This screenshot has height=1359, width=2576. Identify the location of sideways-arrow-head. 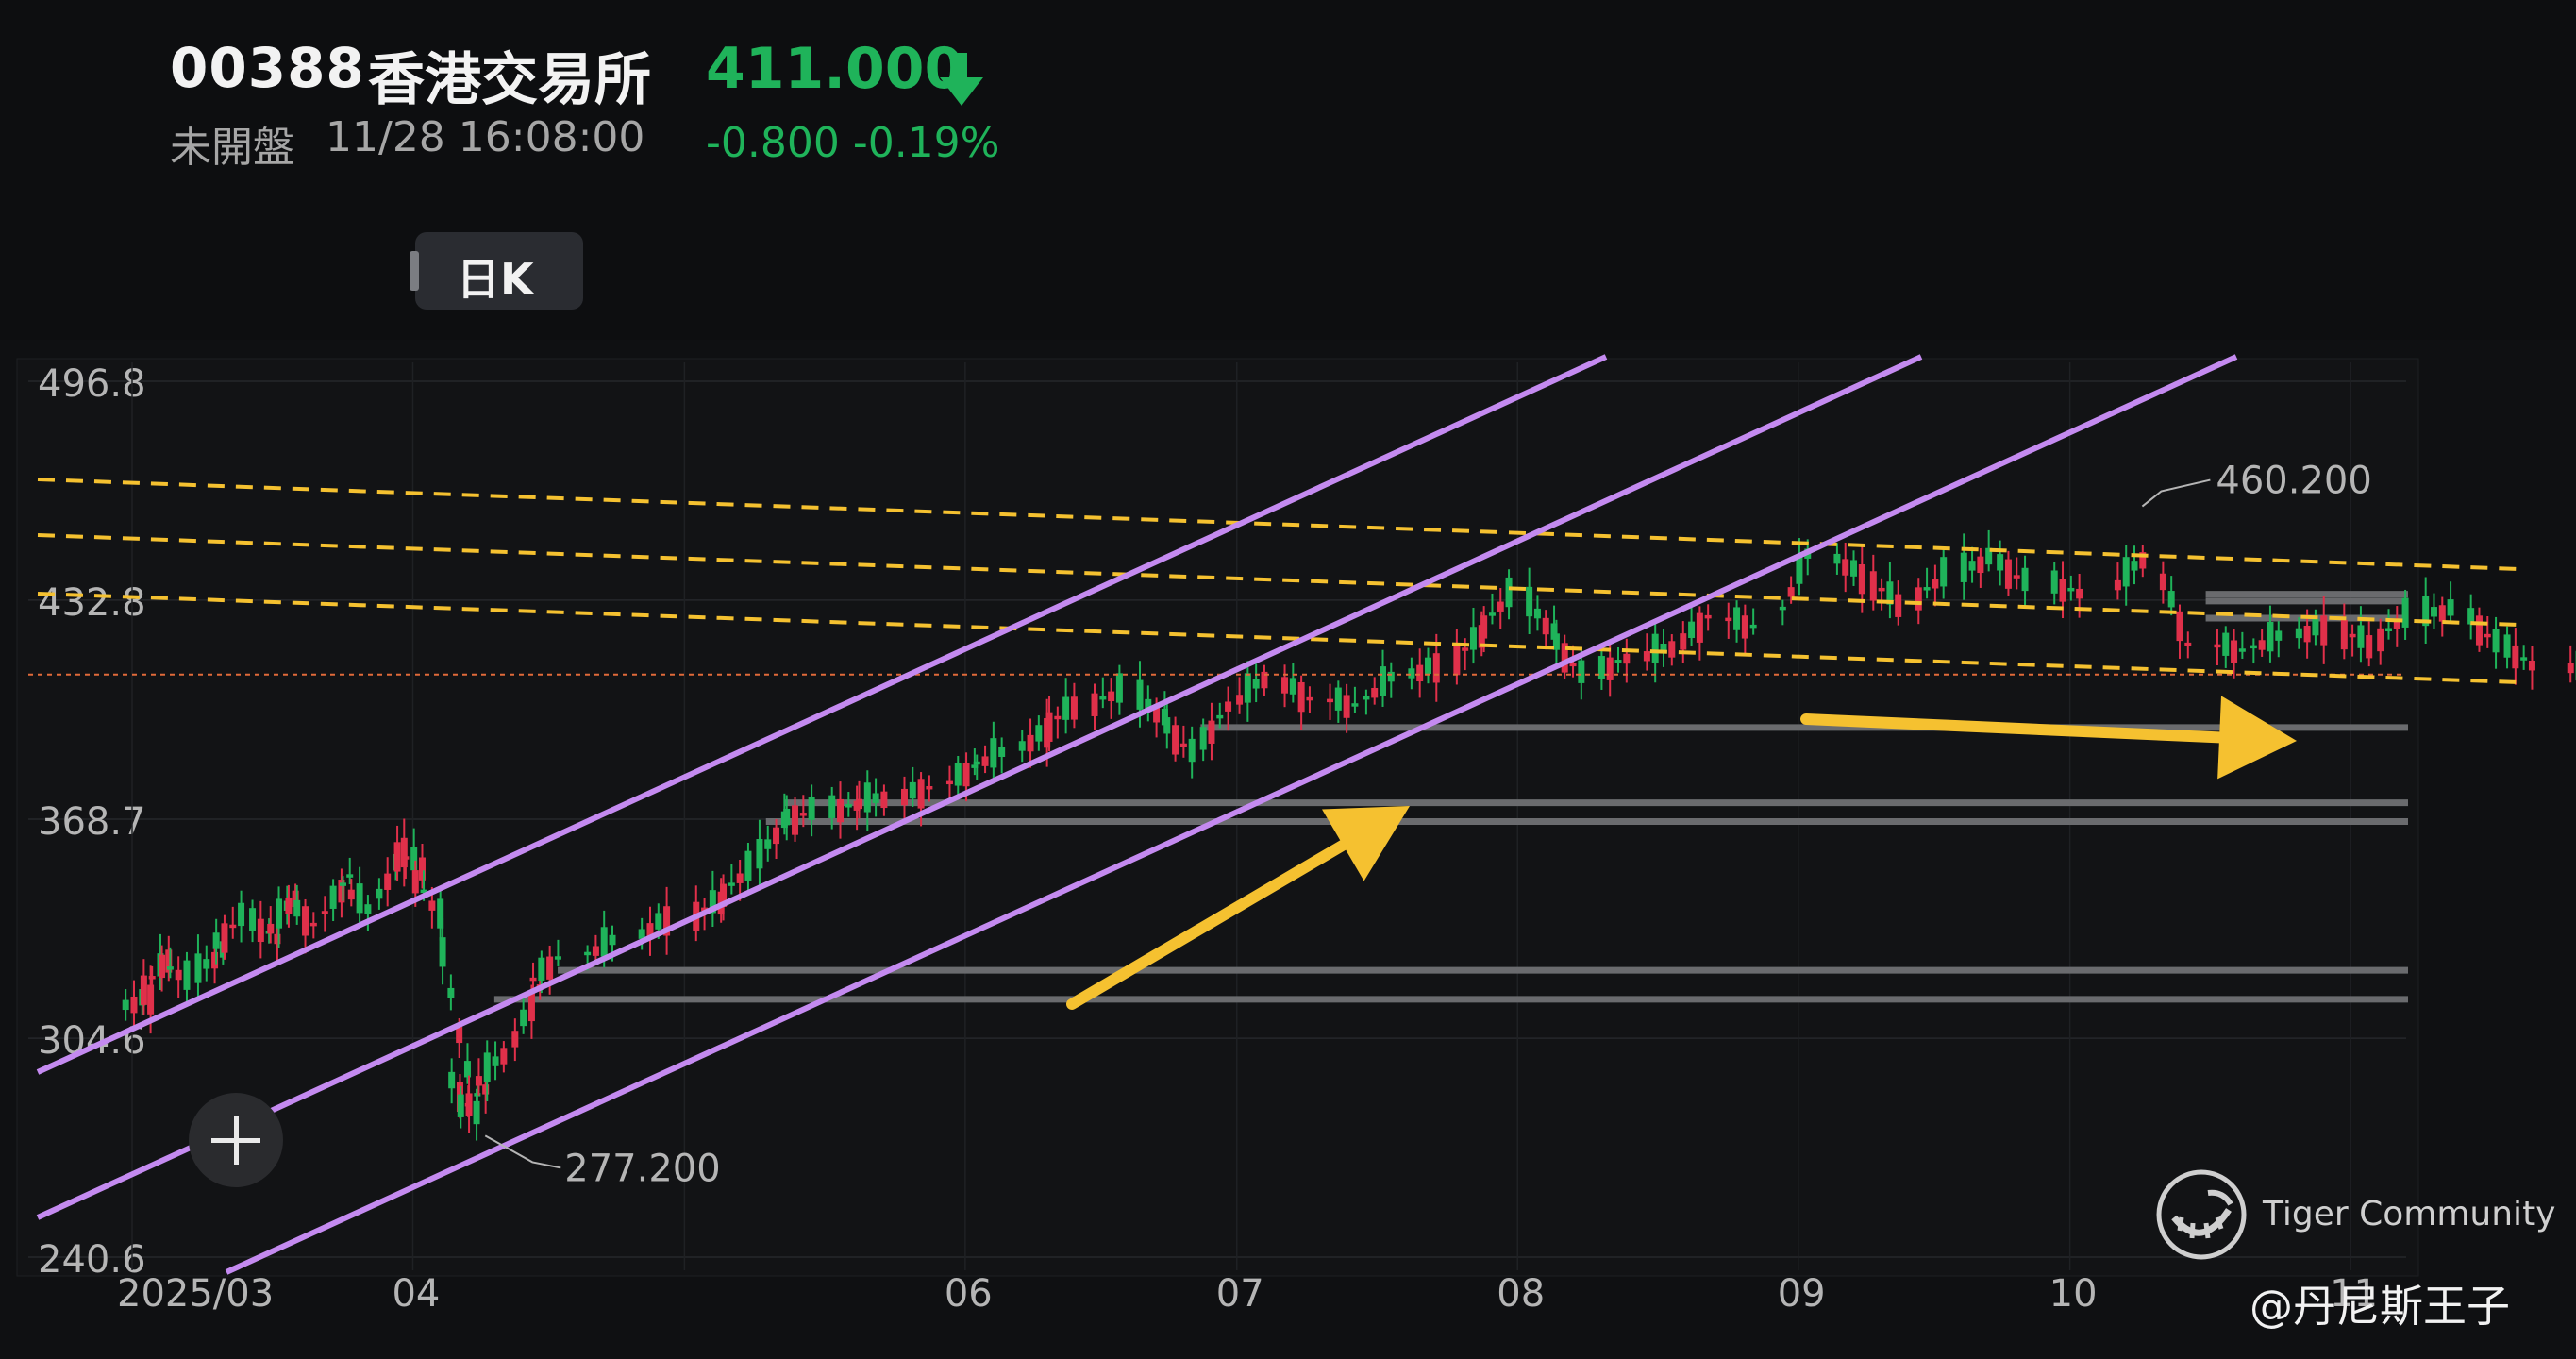
(2257, 738).